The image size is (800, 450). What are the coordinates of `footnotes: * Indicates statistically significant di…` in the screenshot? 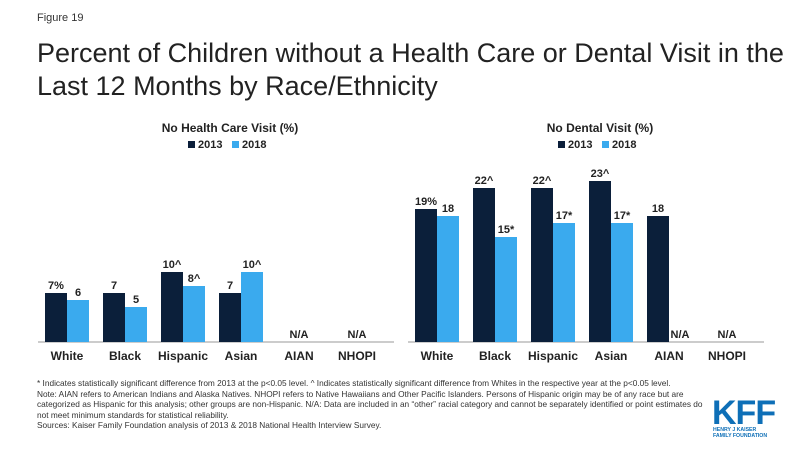 It's located at (371, 404).